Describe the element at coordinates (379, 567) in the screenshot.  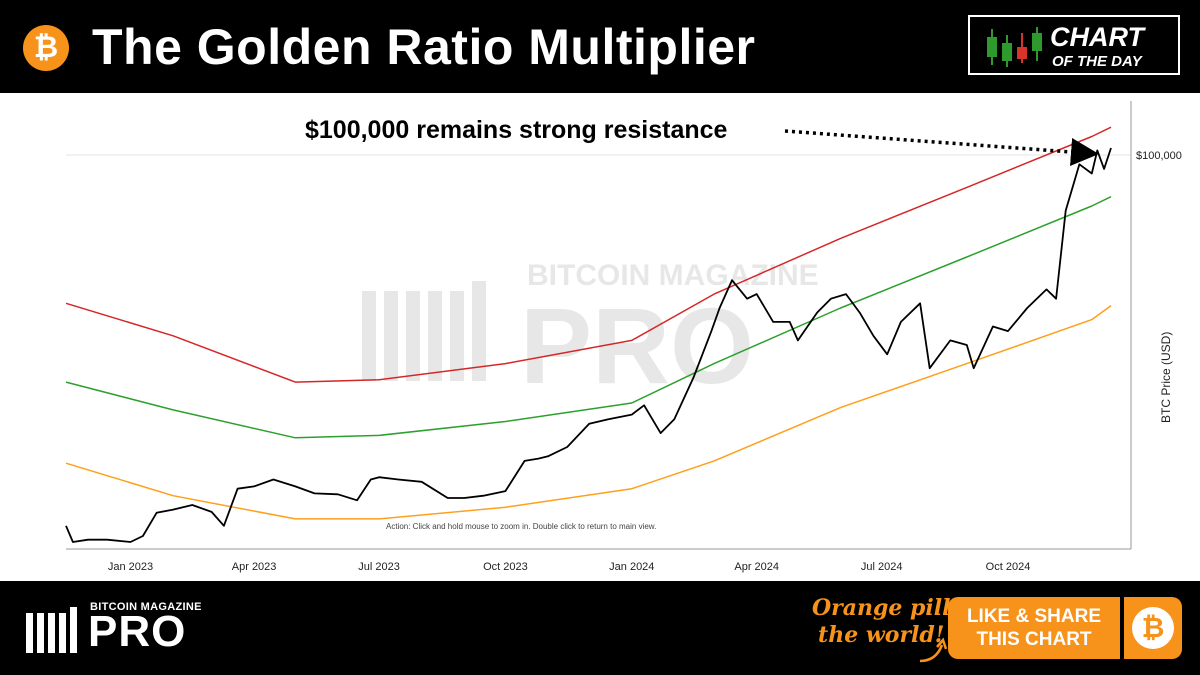
I see `x-tick-label: Jul 2023` at that location.